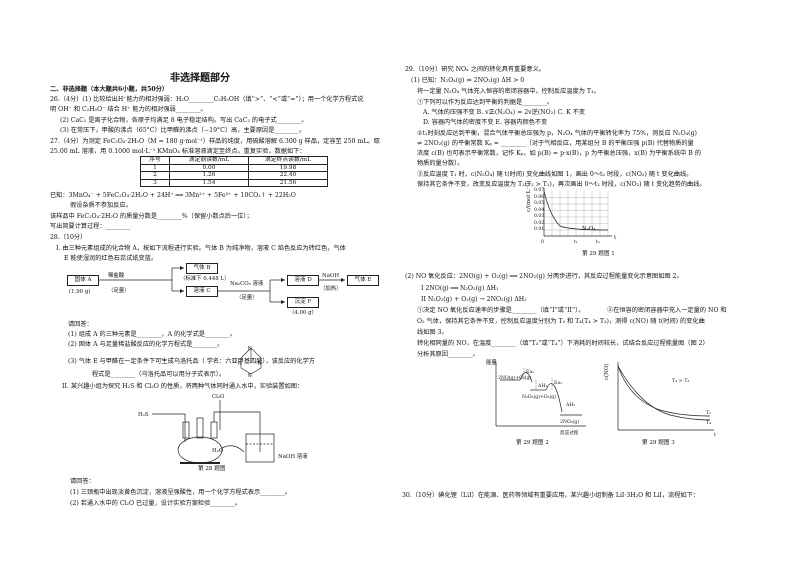 The image size is (800, 566). Describe the element at coordinates (589, 229) in the screenshot. I see `fig1-series-label: N₂O₄` at that location.